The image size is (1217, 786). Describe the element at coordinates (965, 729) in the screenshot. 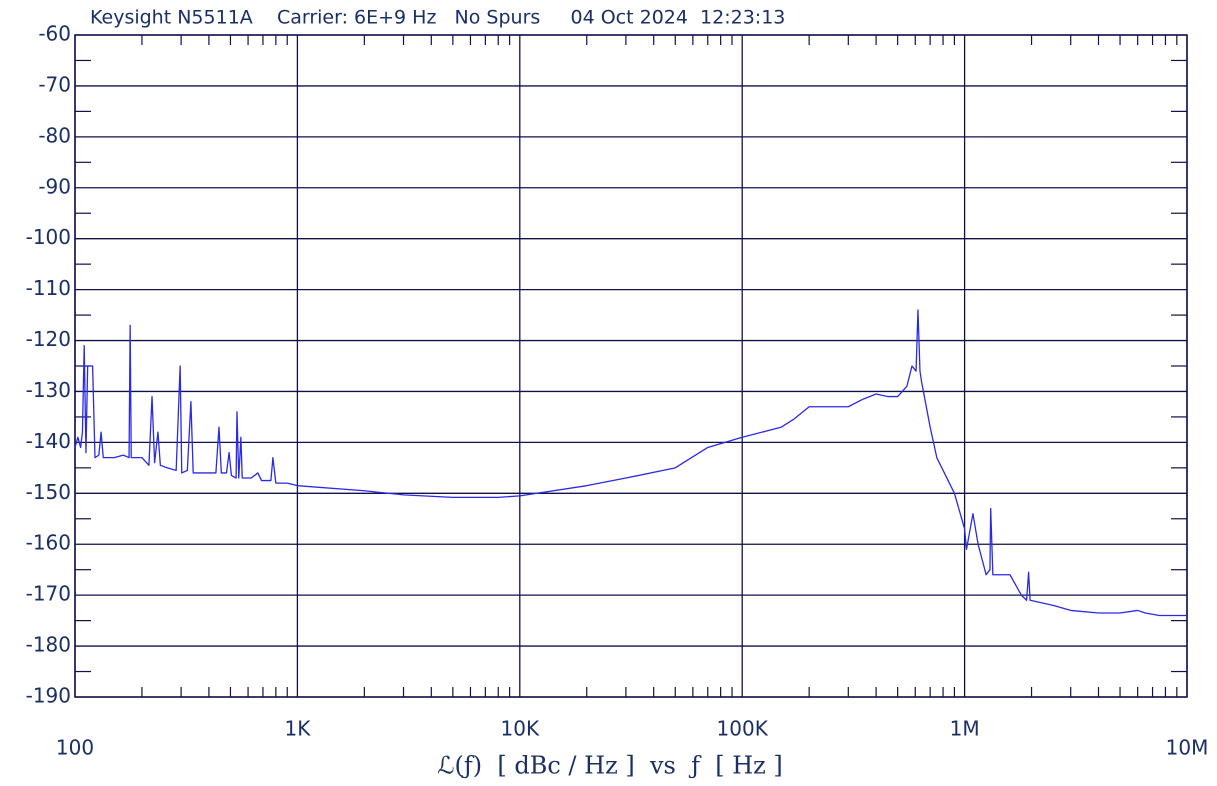

I see `x-tick-label: 1M` at that location.